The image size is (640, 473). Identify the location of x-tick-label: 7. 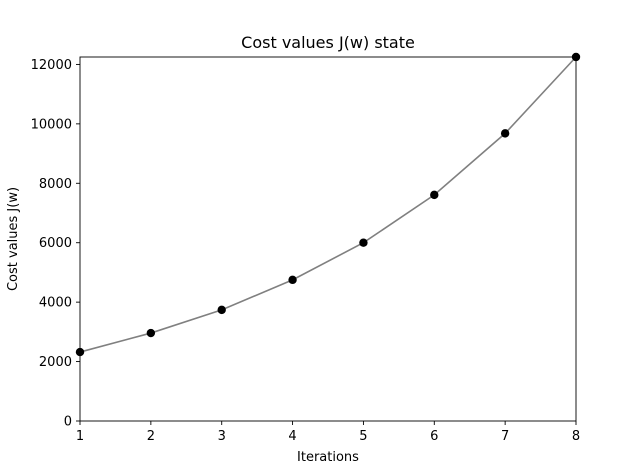
(505, 436).